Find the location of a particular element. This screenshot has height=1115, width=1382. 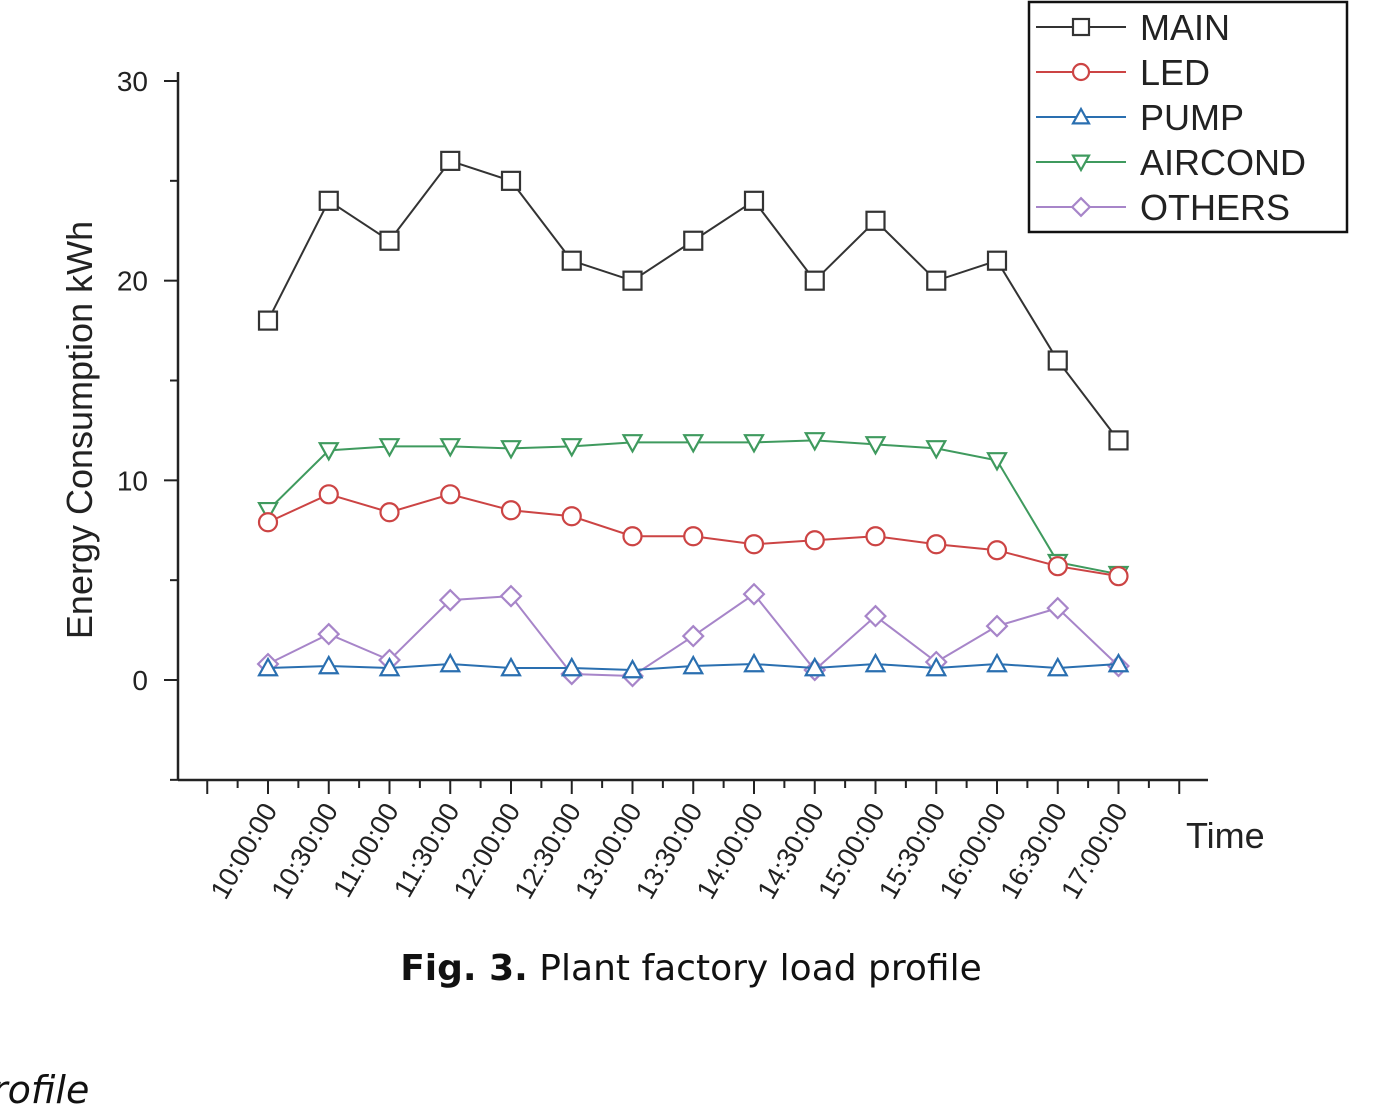

y-tick-label: 20 is located at coordinates (132, 281).